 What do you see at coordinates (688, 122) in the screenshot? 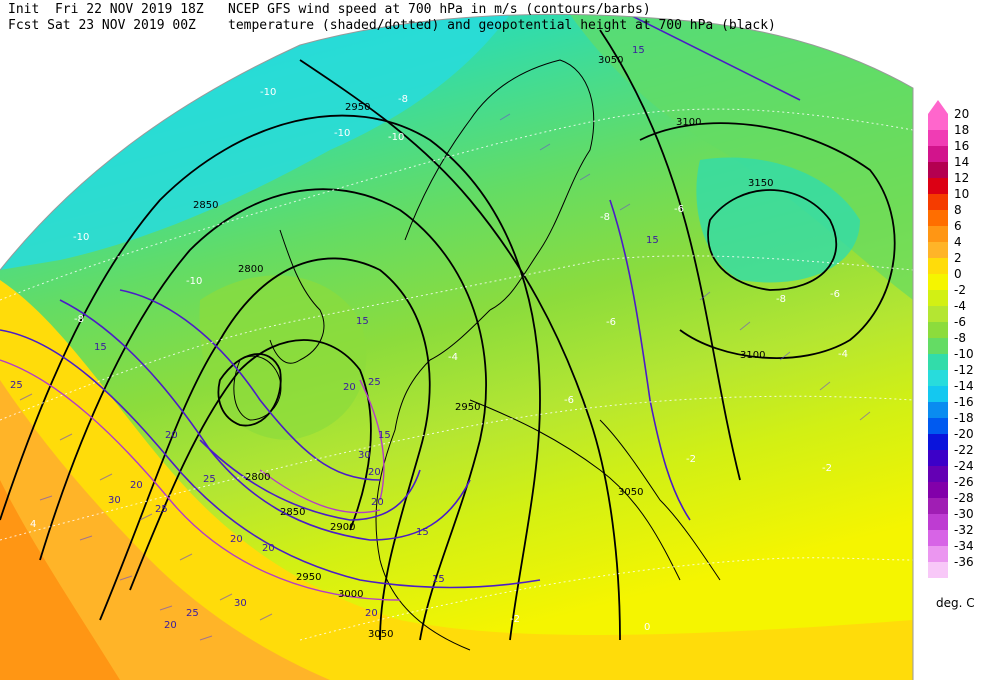
I see `height-label: 3100` at bounding box center [688, 122].